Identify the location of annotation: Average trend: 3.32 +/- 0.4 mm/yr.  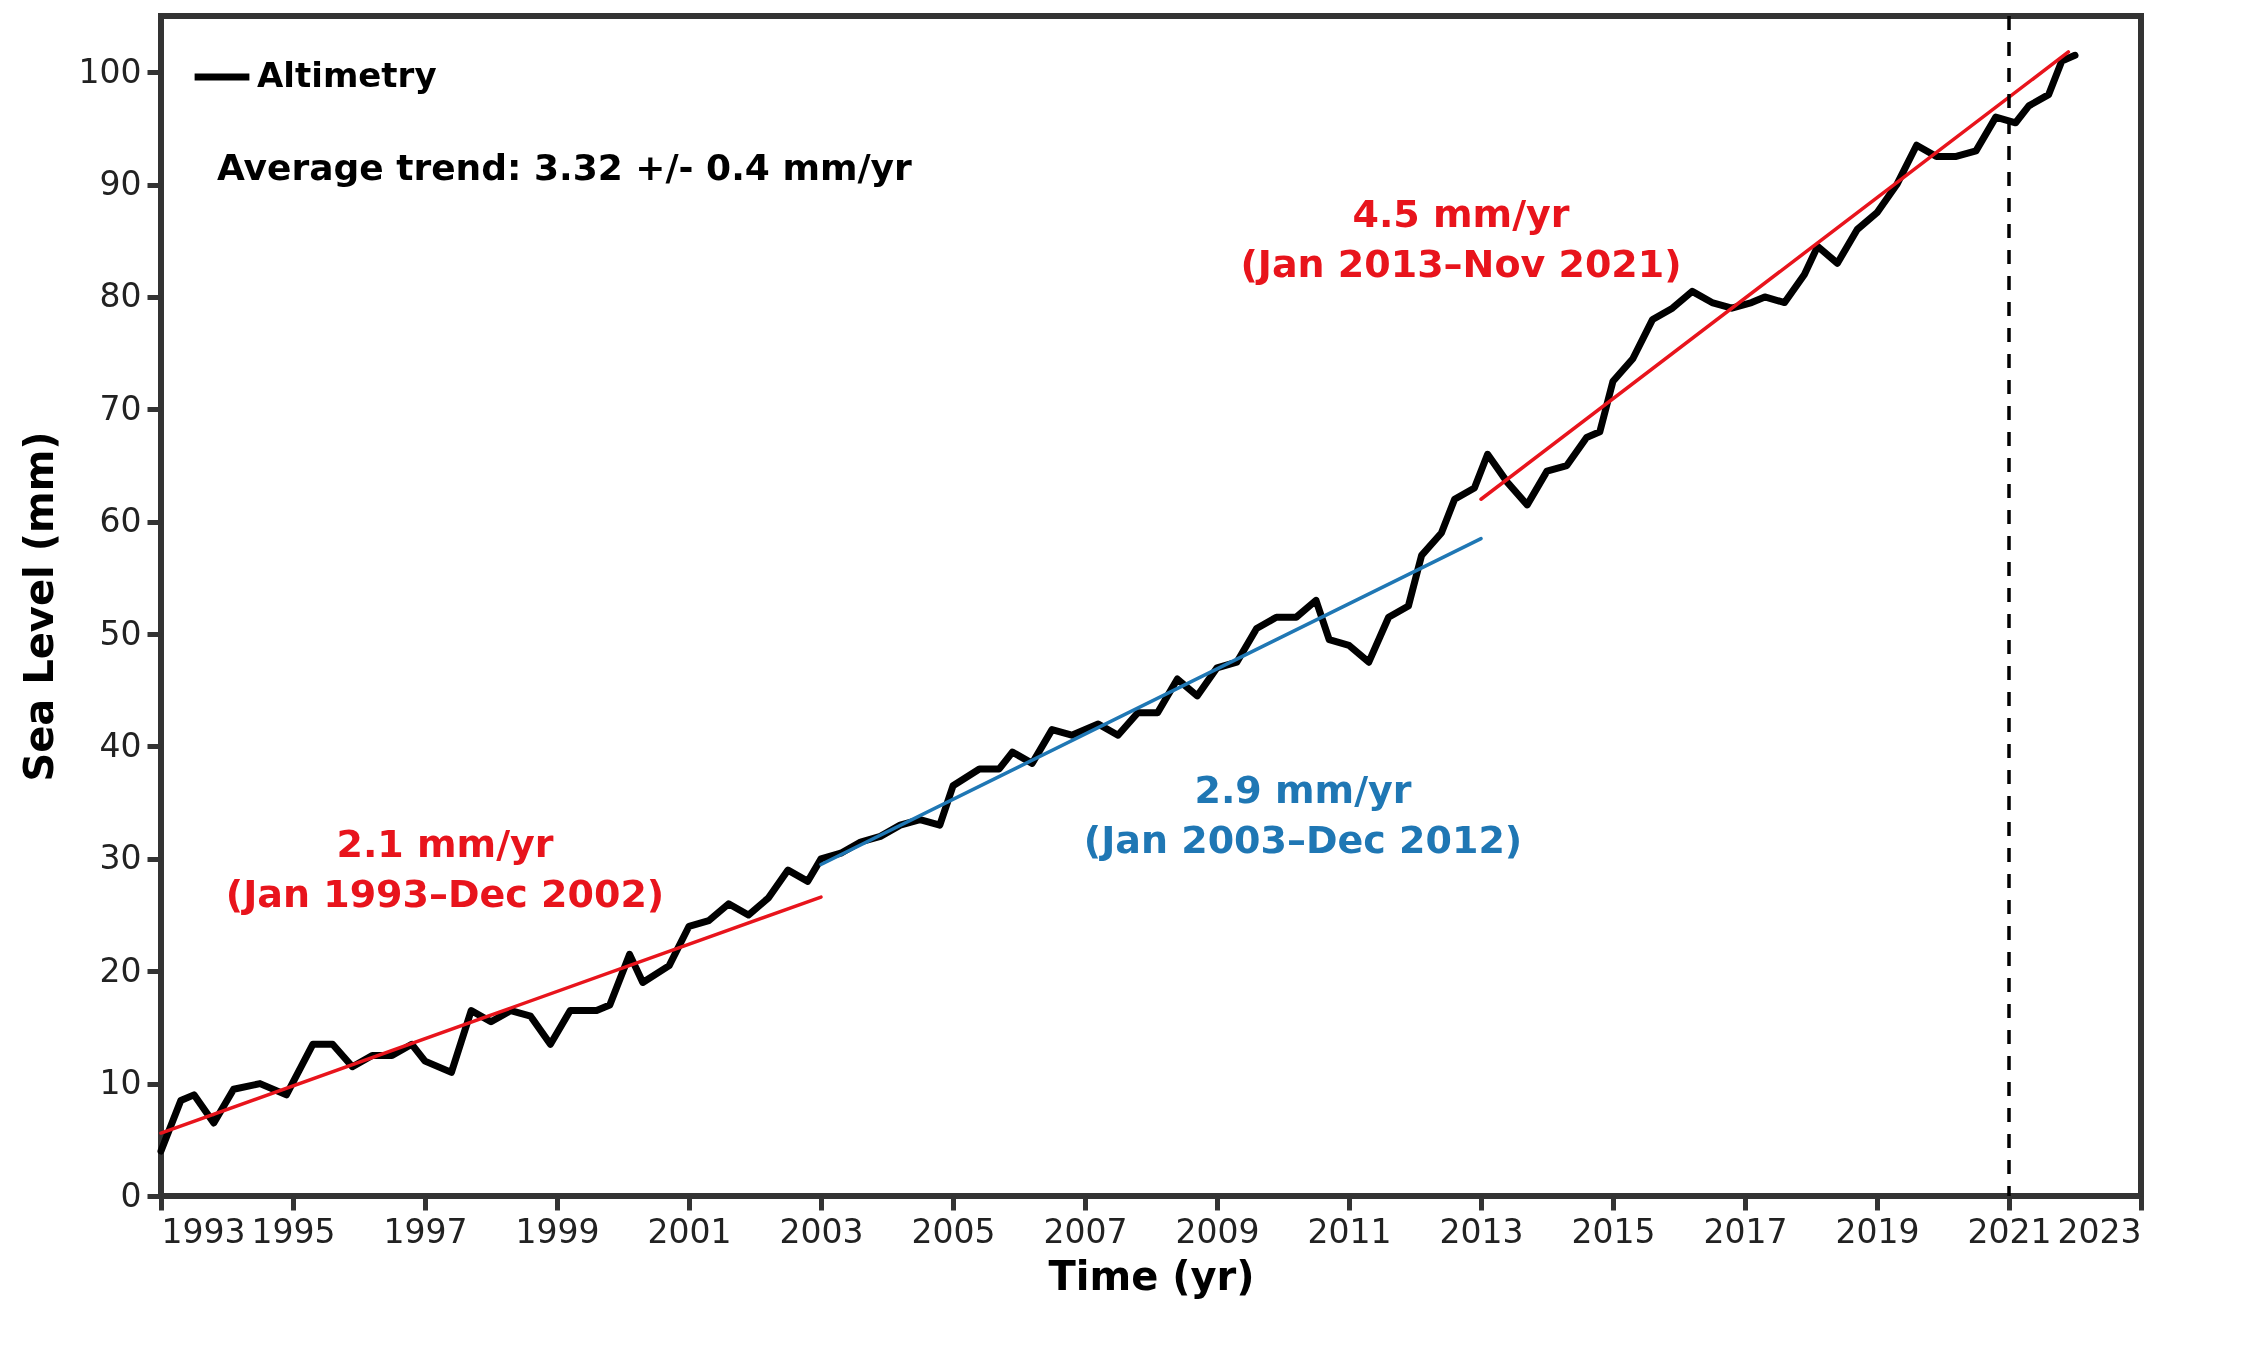
(565, 167).